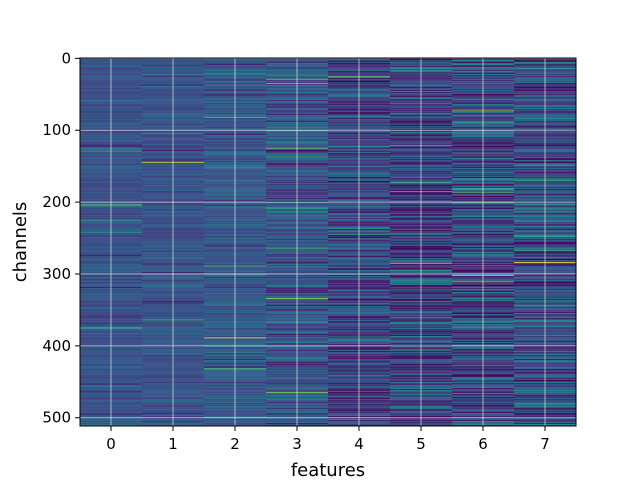  What do you see at coordinates (61, 238) in the screenshot?
I see `y-axis-ticks: 0 100 200 300 400 500` at bounding box center [61, 238].